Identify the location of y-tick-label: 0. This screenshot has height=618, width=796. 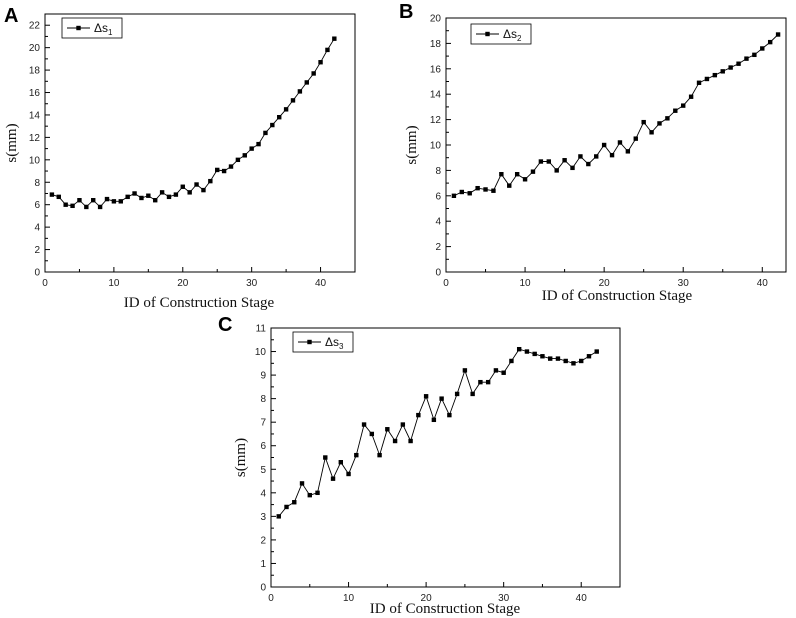
(263, 588).